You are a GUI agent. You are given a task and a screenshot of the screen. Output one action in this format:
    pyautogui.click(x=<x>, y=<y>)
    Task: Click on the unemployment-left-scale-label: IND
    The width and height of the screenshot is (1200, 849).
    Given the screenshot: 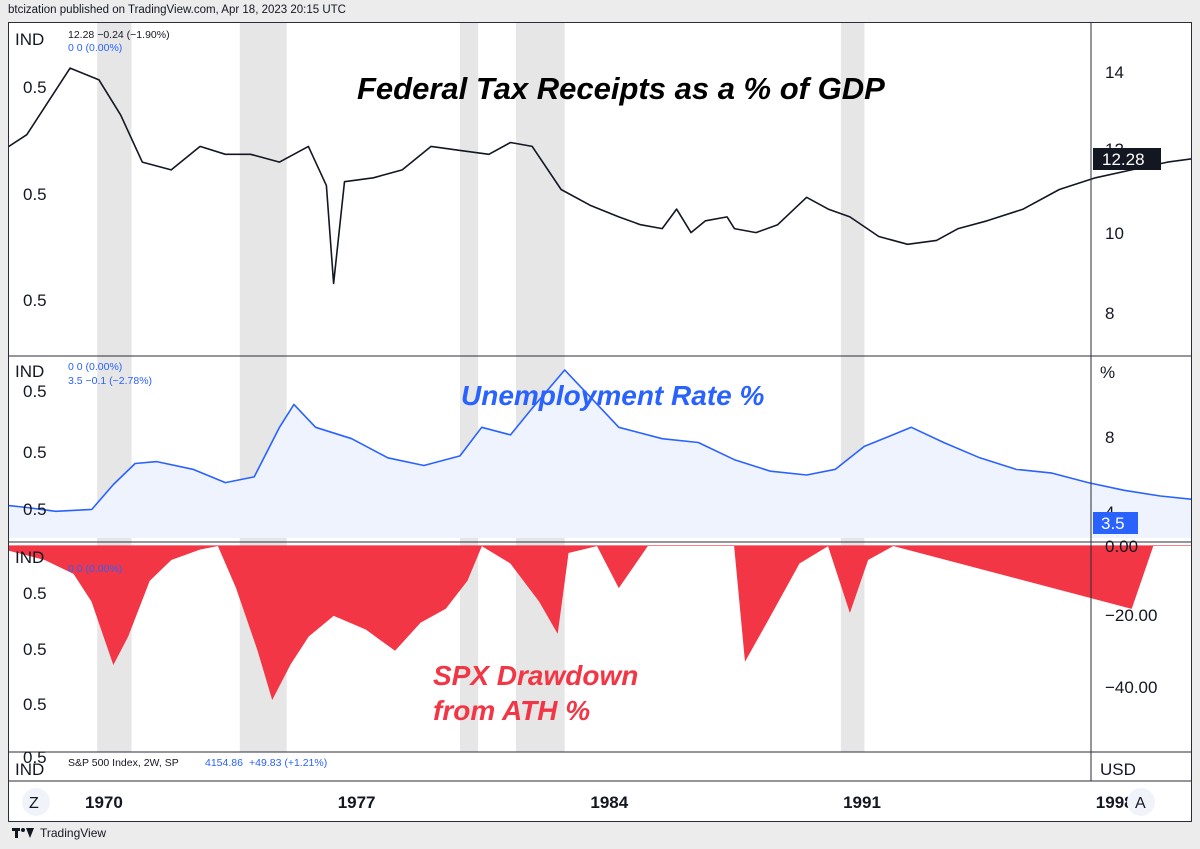 What is the action you would take?
    pyautogui.click(x=29, y=371)
    